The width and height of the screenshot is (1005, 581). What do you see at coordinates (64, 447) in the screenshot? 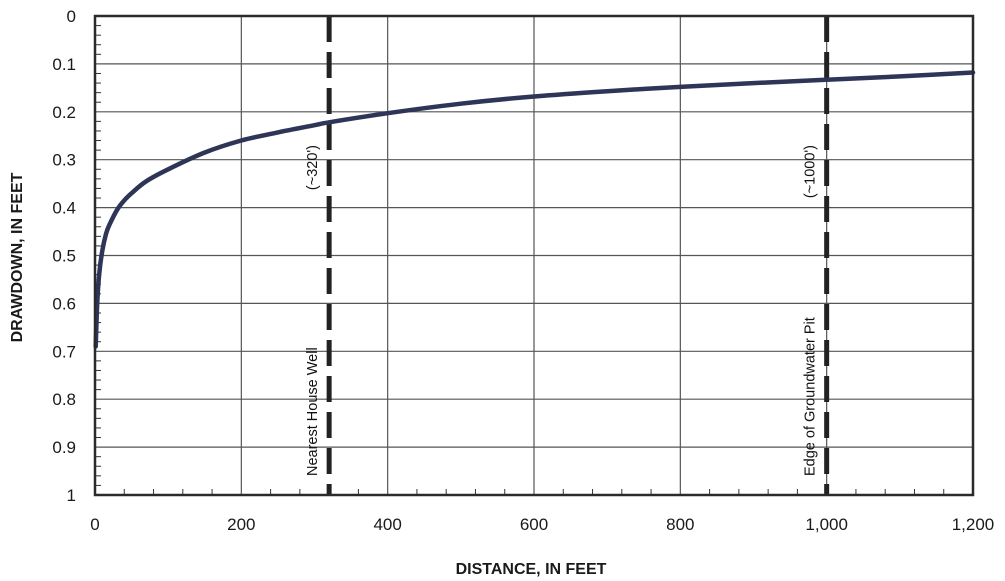
I see `y-tick-label: 0.9` at bounding box center [64, 447].